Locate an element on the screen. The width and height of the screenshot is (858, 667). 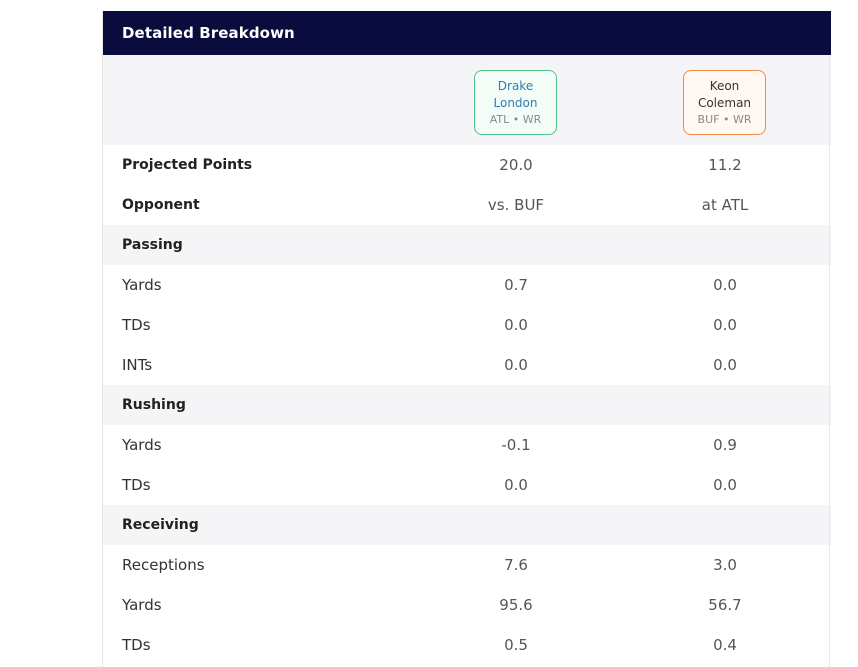
card-header: Detailed Breakdown is located at coordinates (467, 33).